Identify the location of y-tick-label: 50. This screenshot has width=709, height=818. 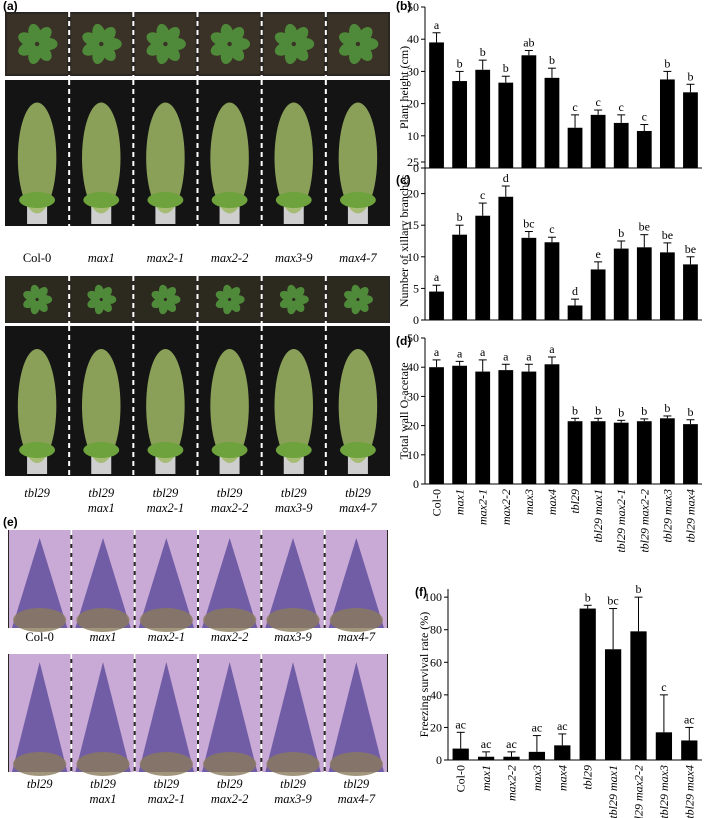
(413, 7).